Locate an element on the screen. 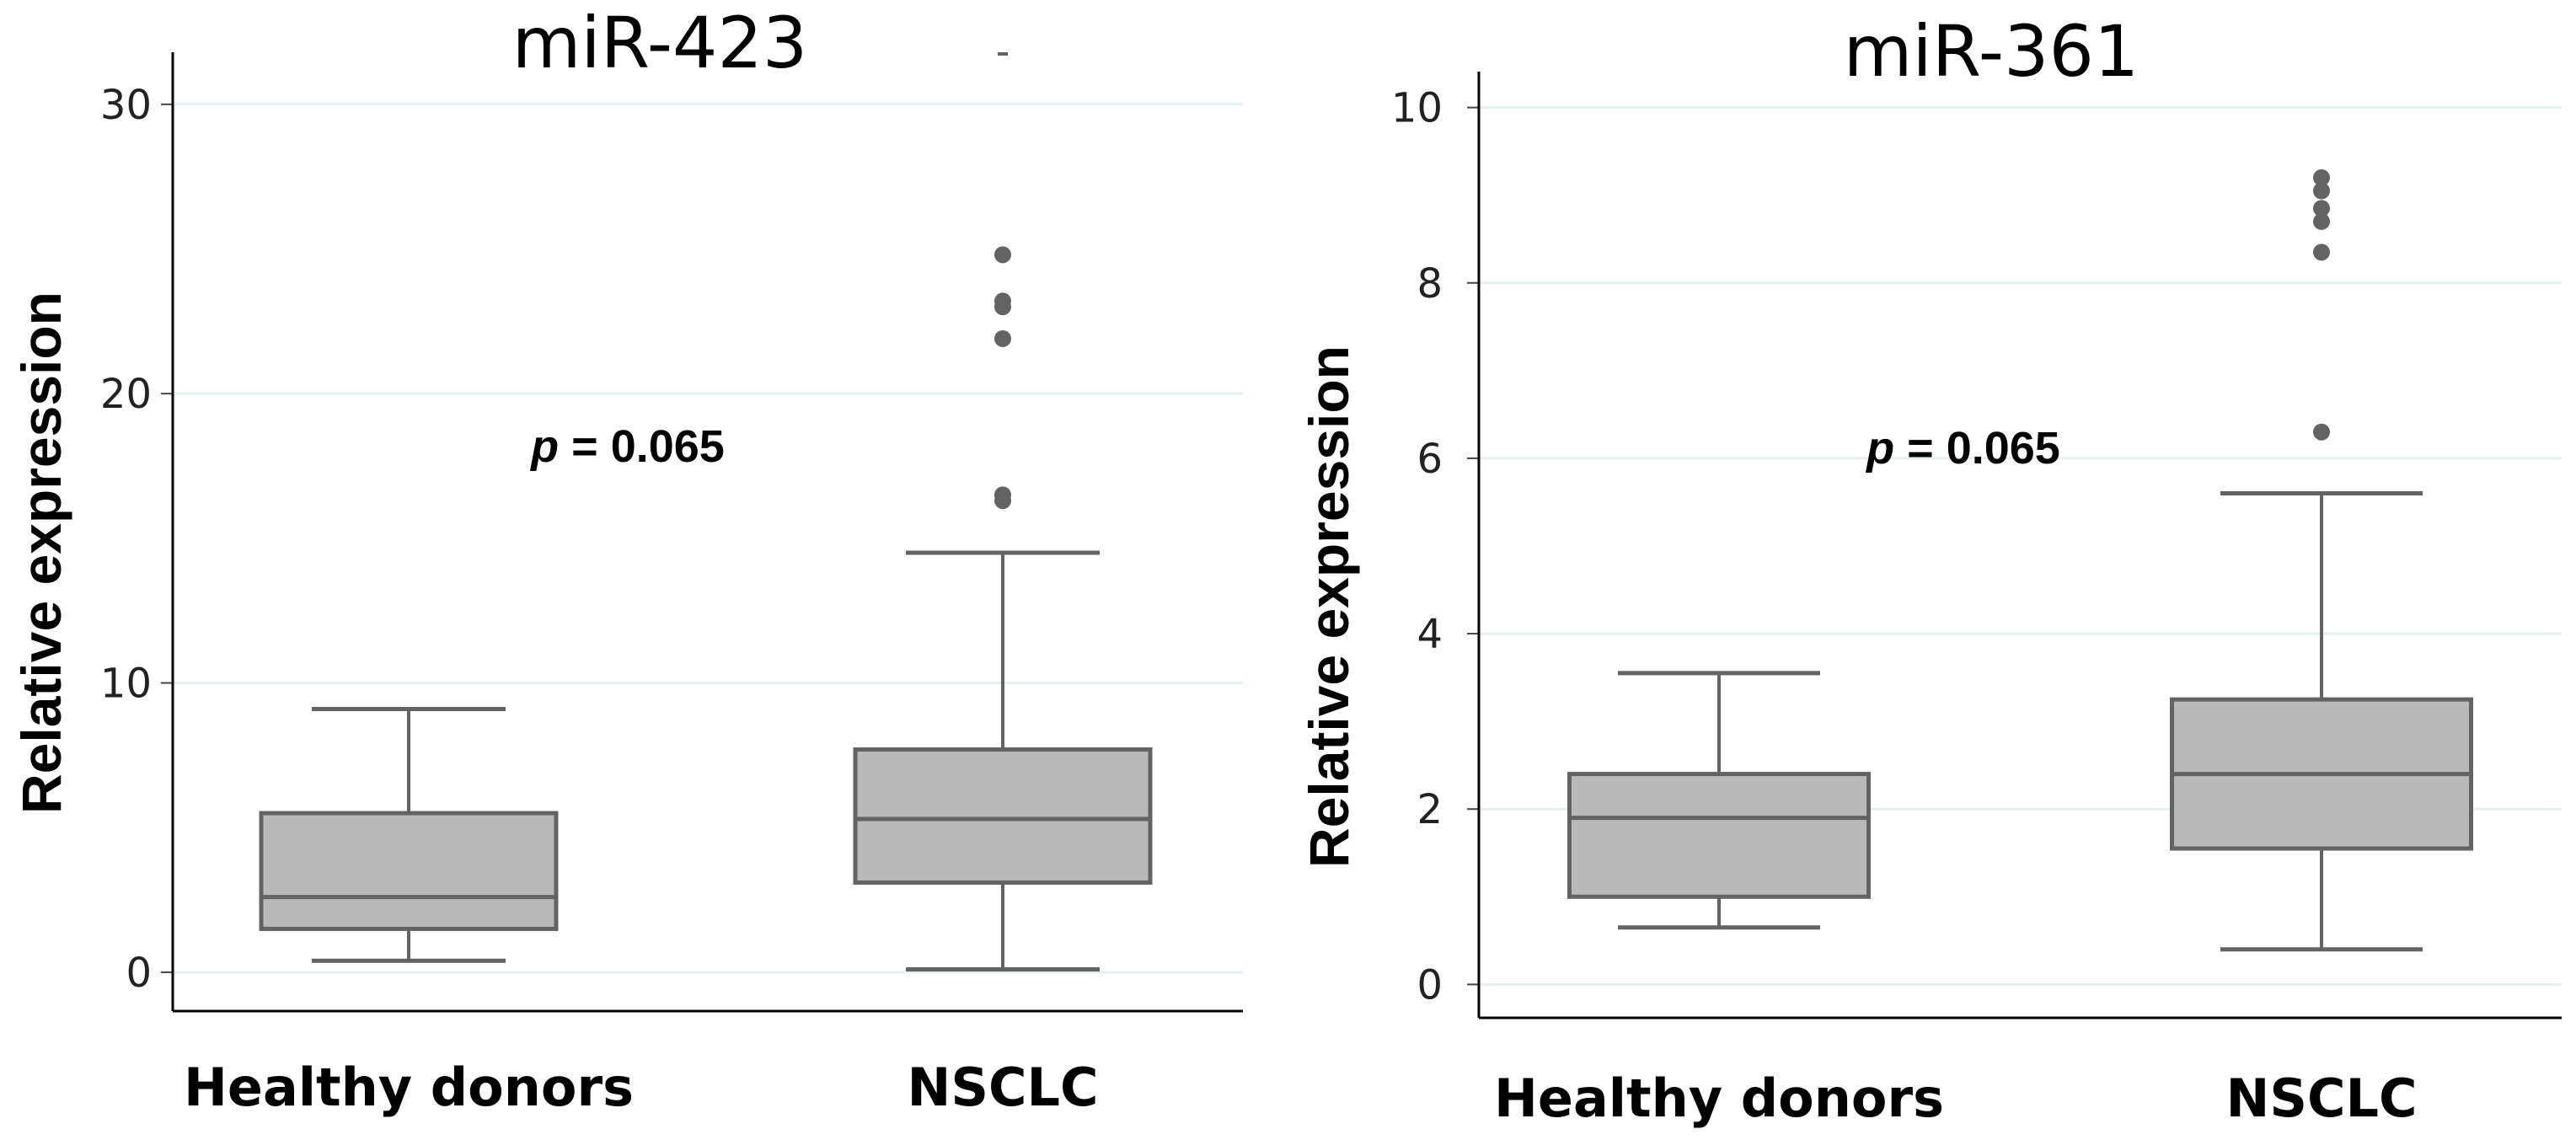  y-tick-label: 8 is located at coordinates (1430, 284).